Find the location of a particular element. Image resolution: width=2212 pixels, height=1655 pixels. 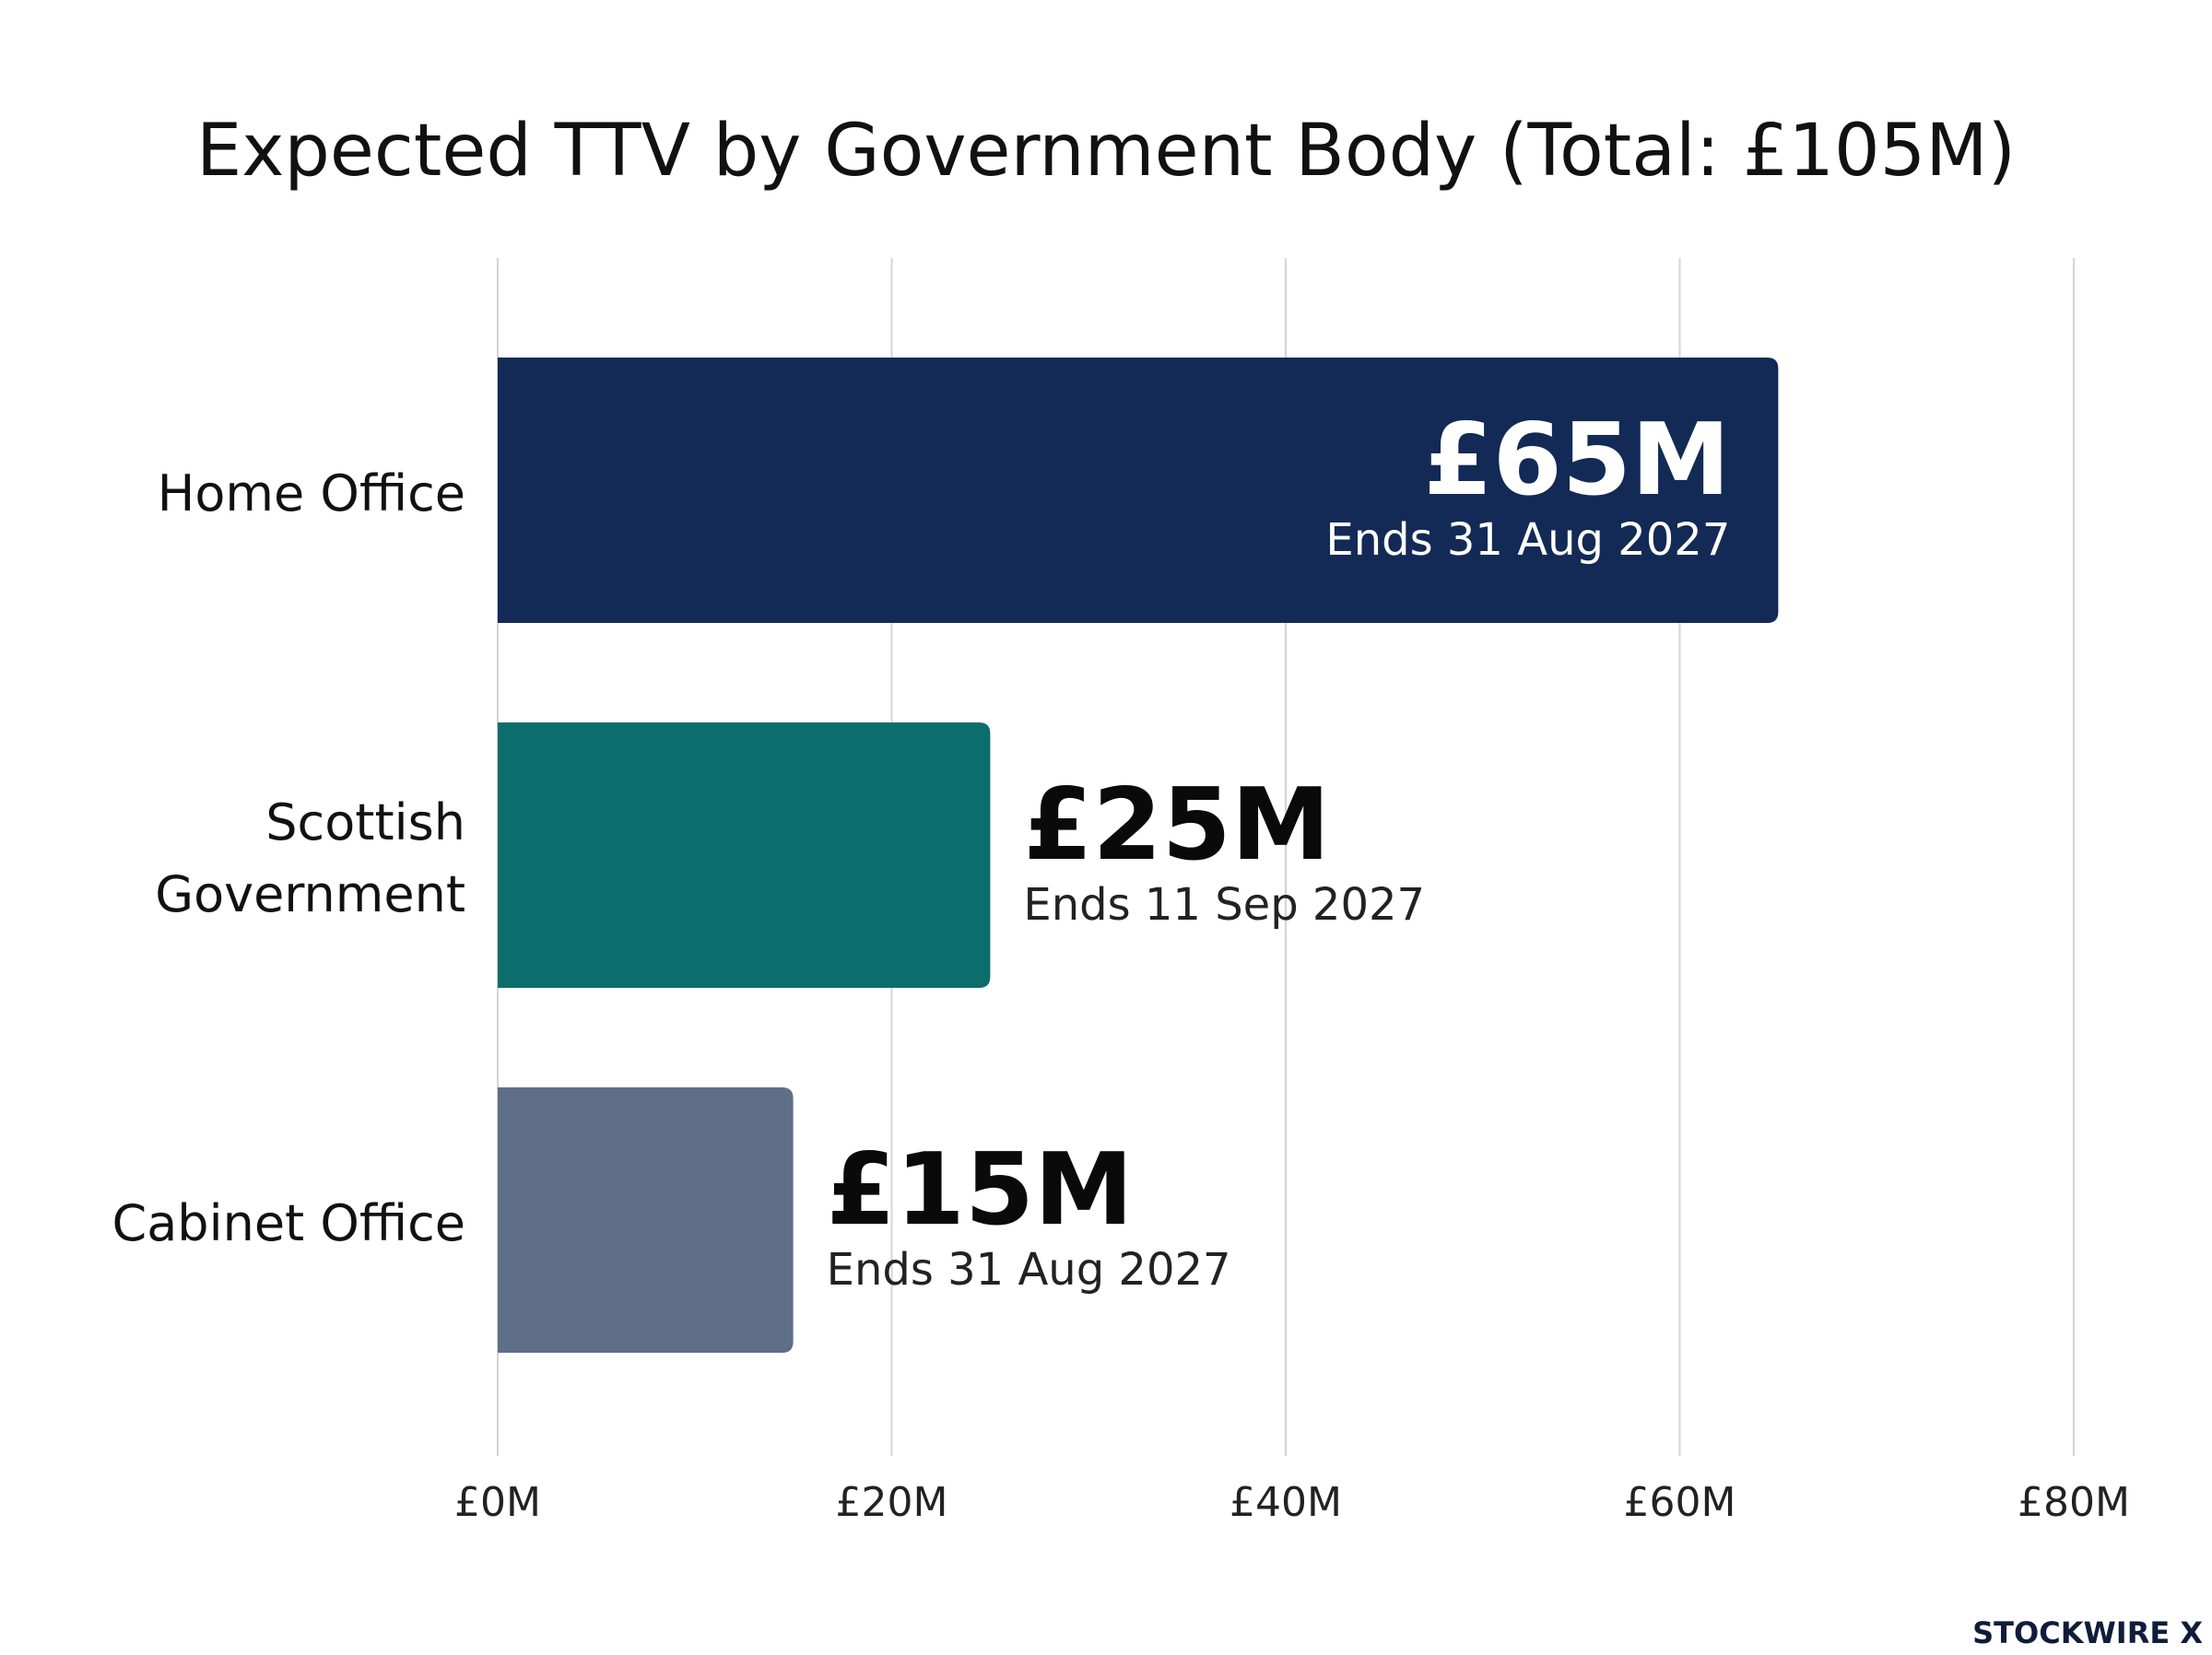

category-label: Government is located at coordinates (310, 894).